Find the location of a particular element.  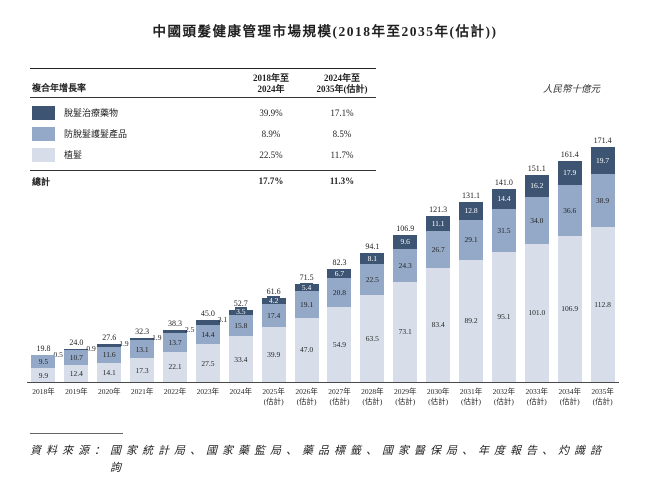

legend-table-header: 複合年增長率 2018年至 2024年 2024年至 2035年(估計) is located at coordinates (203, 83).